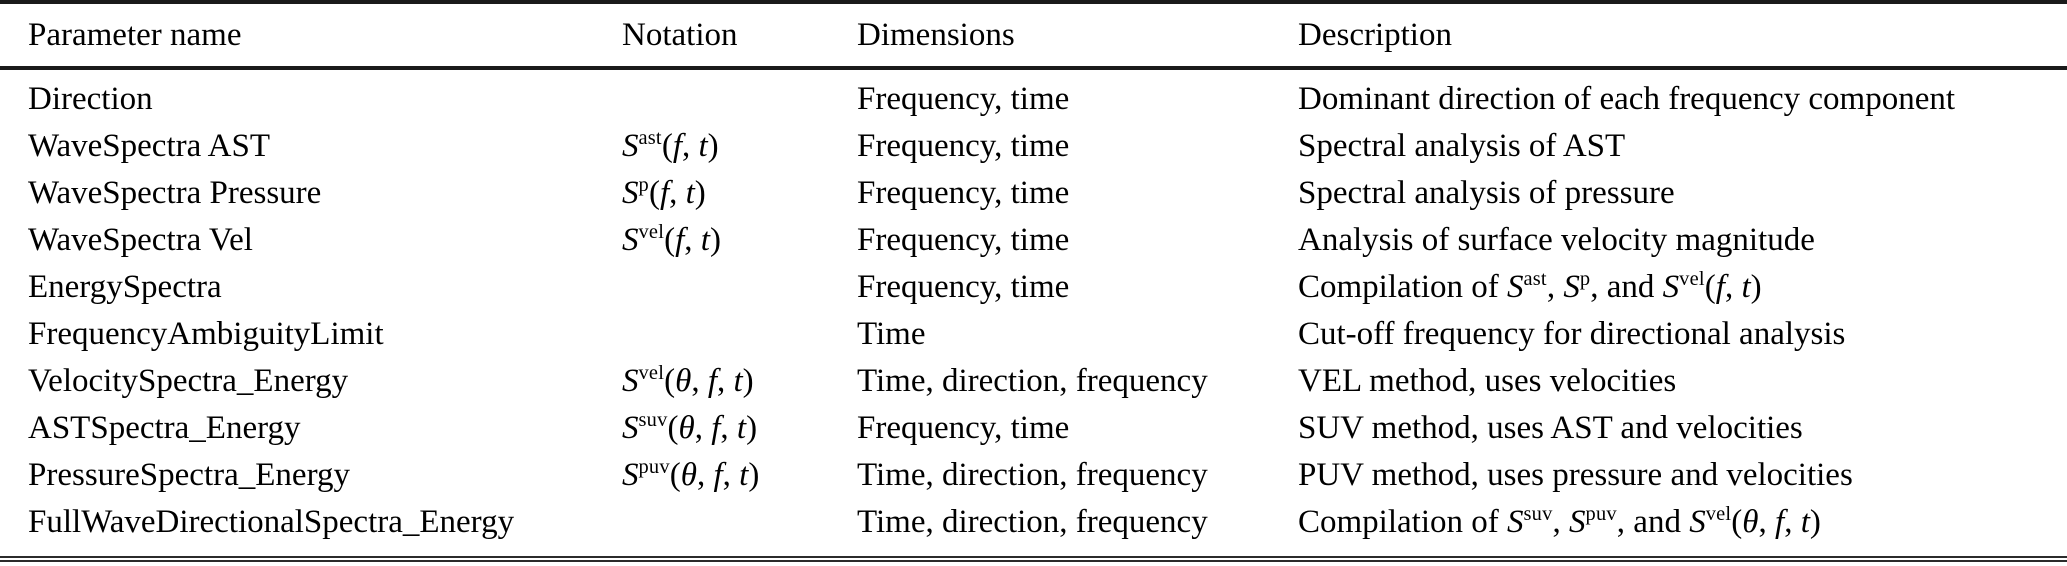  I want to click on cell-description: PUV method, uses pressure and velocities, so click(1575, 475).